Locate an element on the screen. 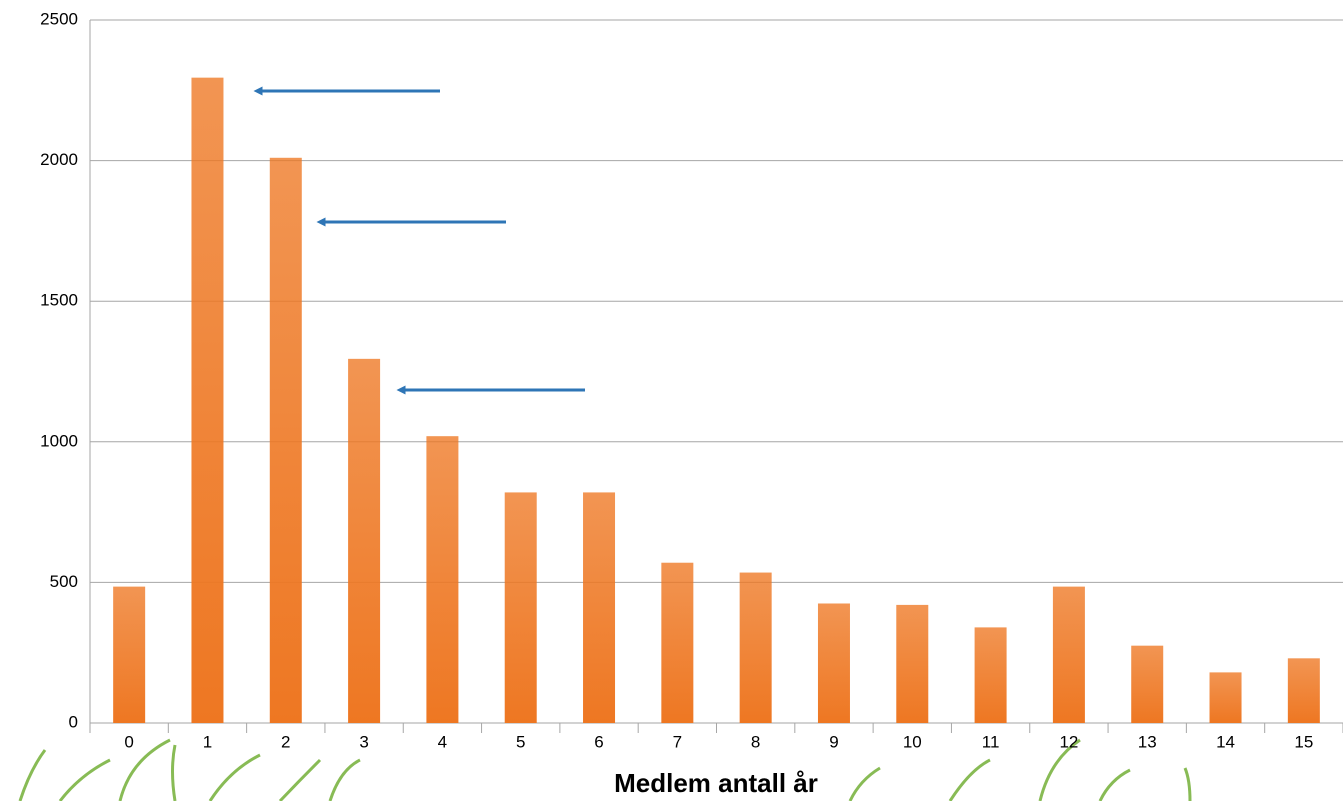  x-tick-label: 7 is located at coordinates (677, 741).